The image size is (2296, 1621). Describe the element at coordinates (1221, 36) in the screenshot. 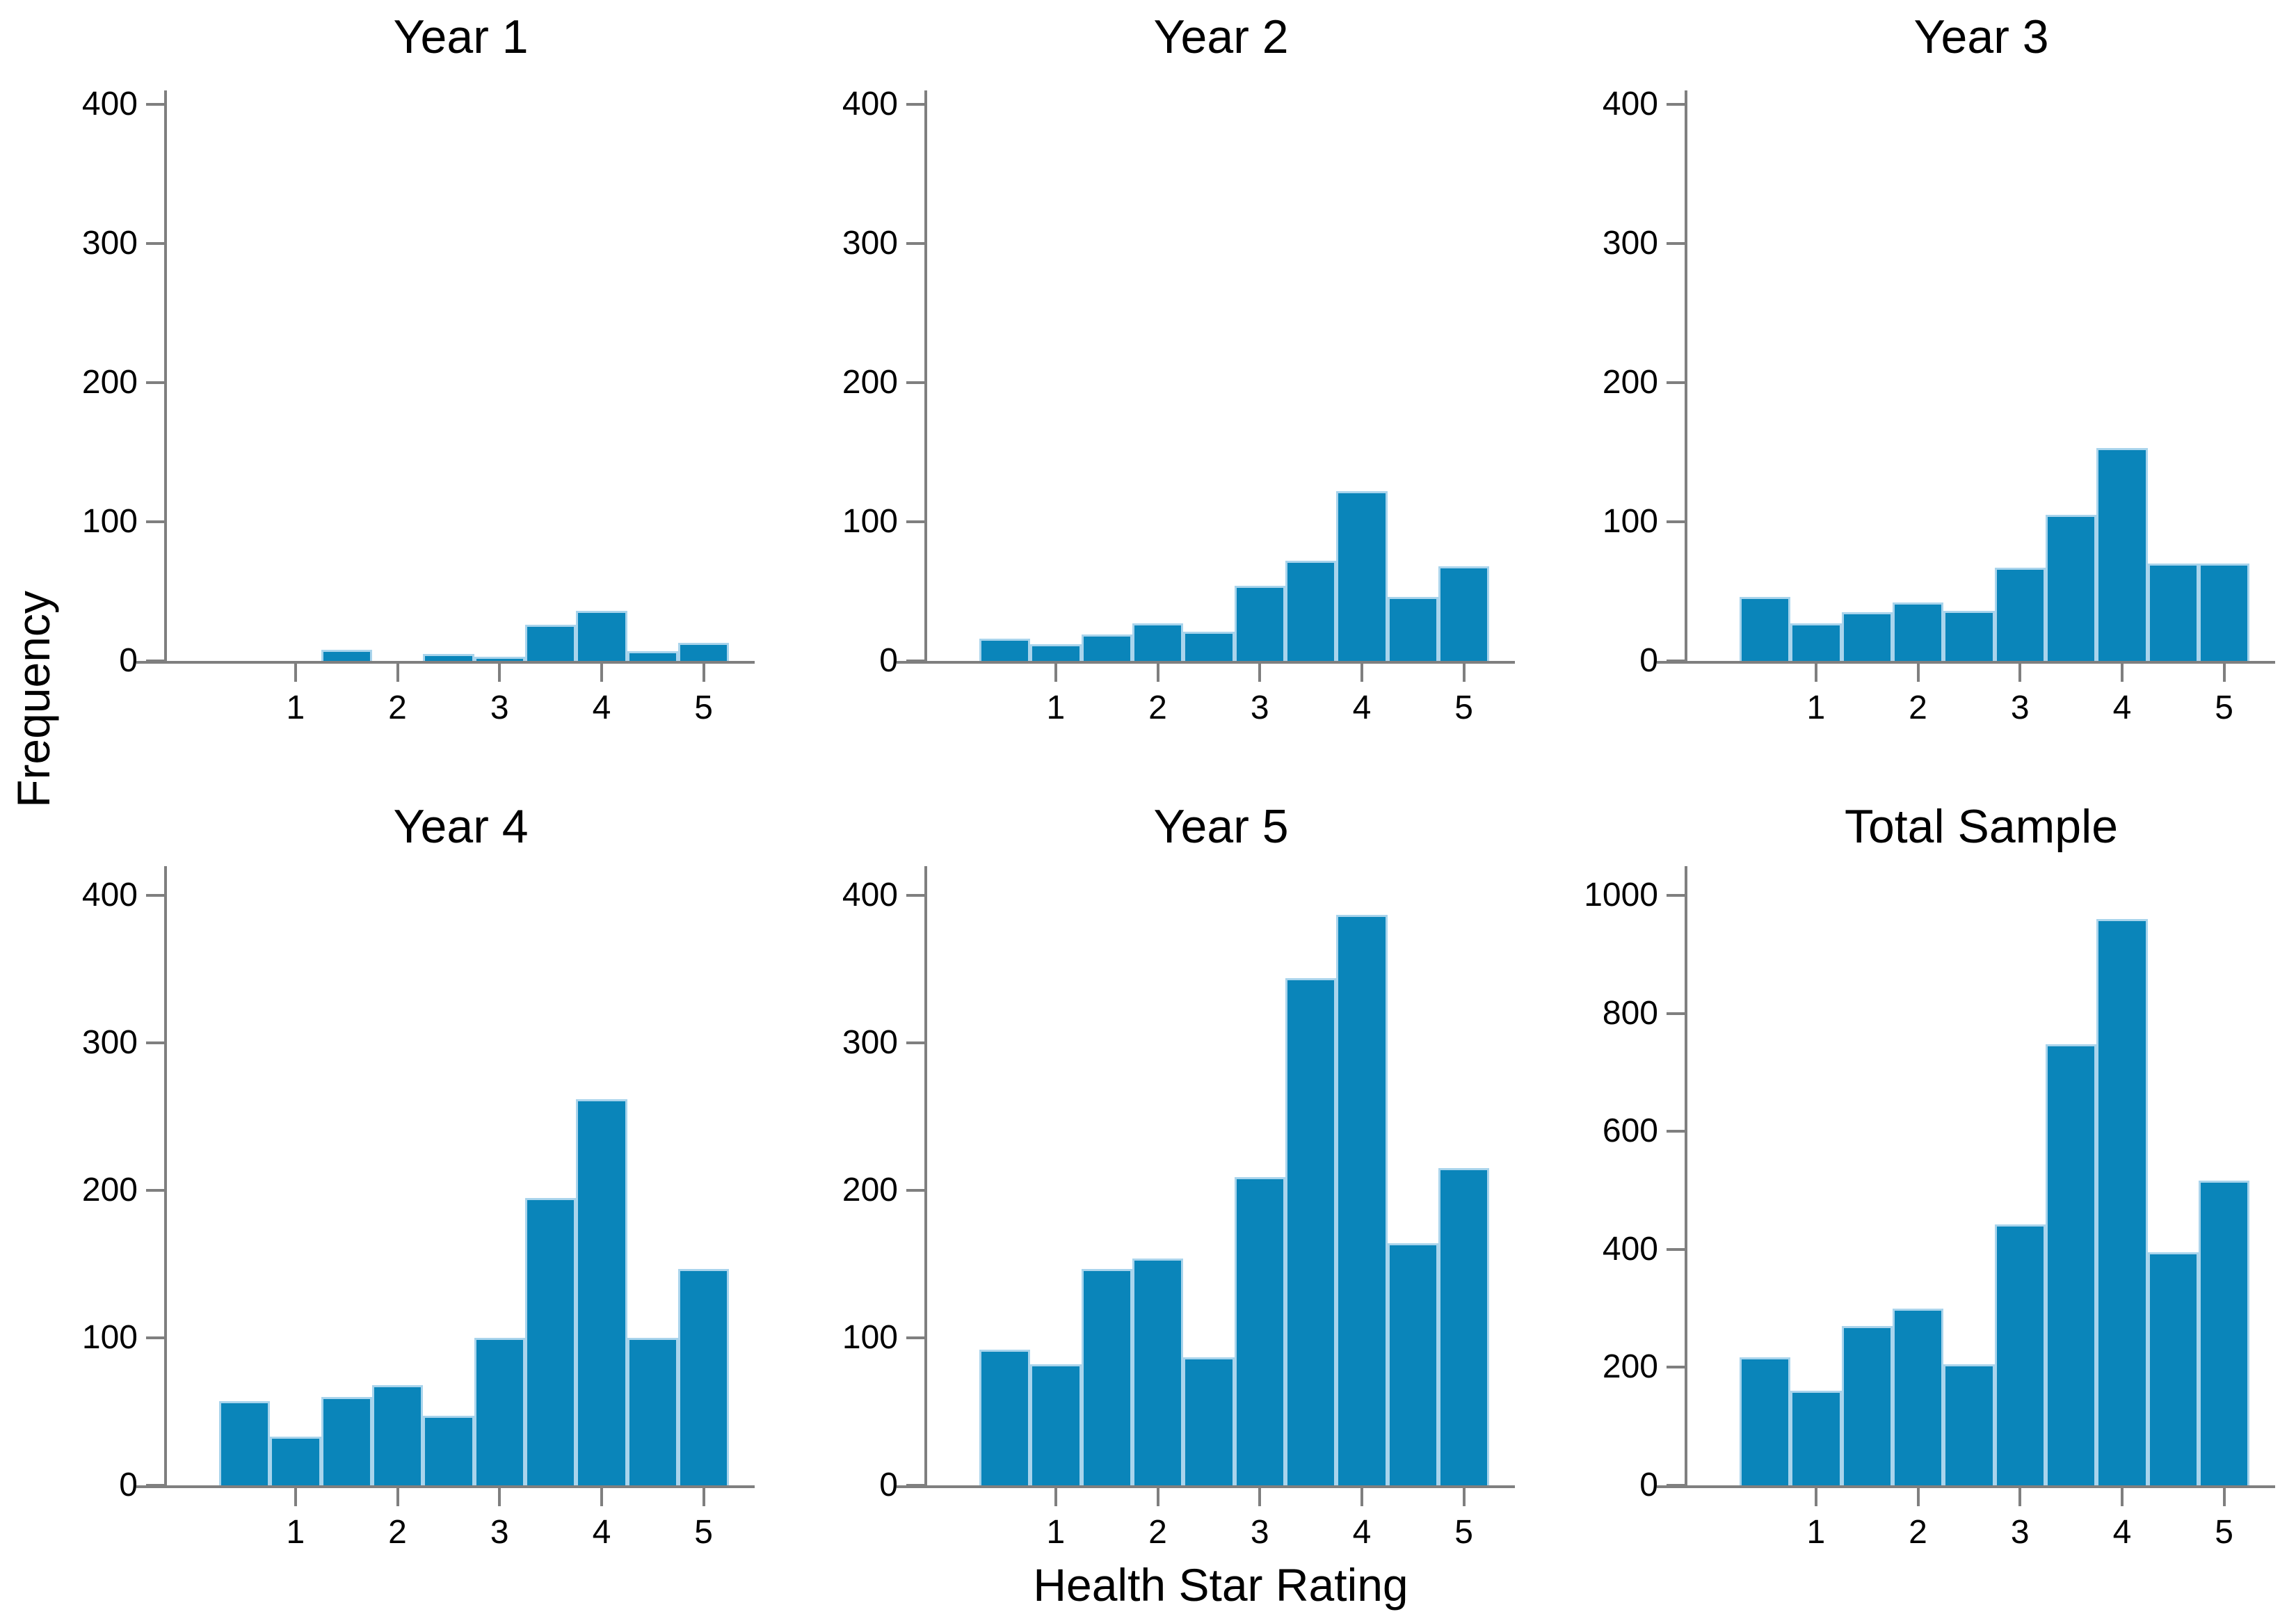

I see `panel-title-year-2: Year 2` at that location.